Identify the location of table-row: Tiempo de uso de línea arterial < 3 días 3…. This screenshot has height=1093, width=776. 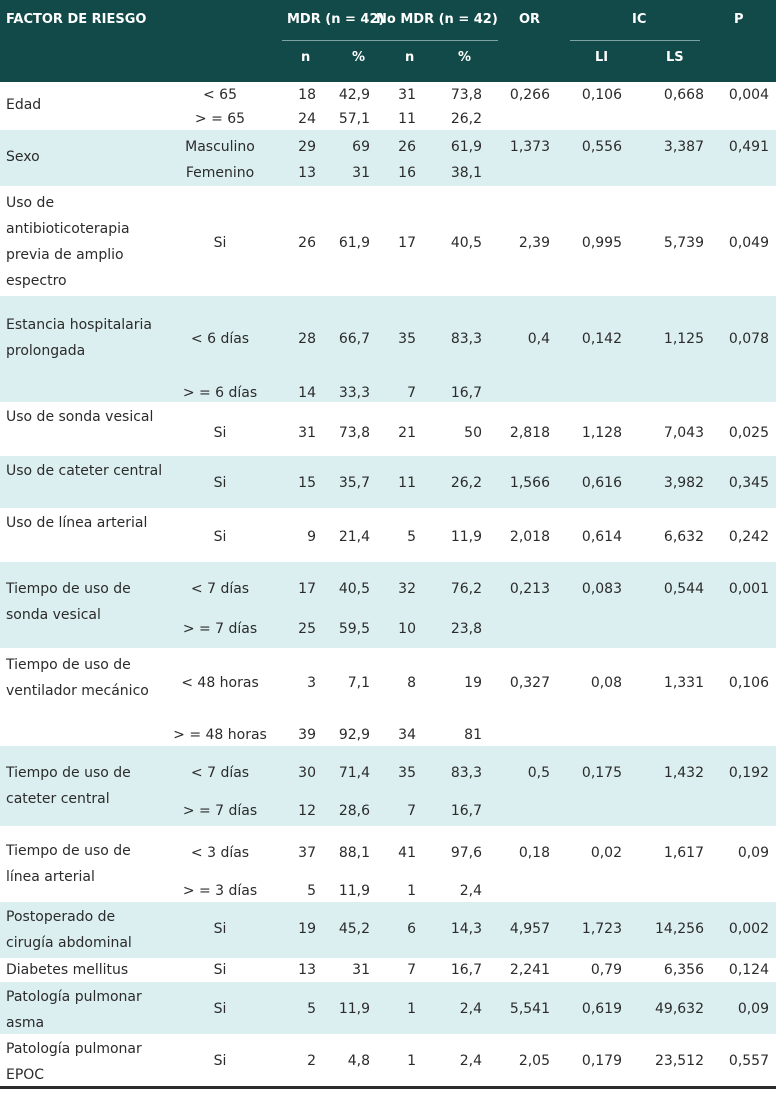
(388, 864).